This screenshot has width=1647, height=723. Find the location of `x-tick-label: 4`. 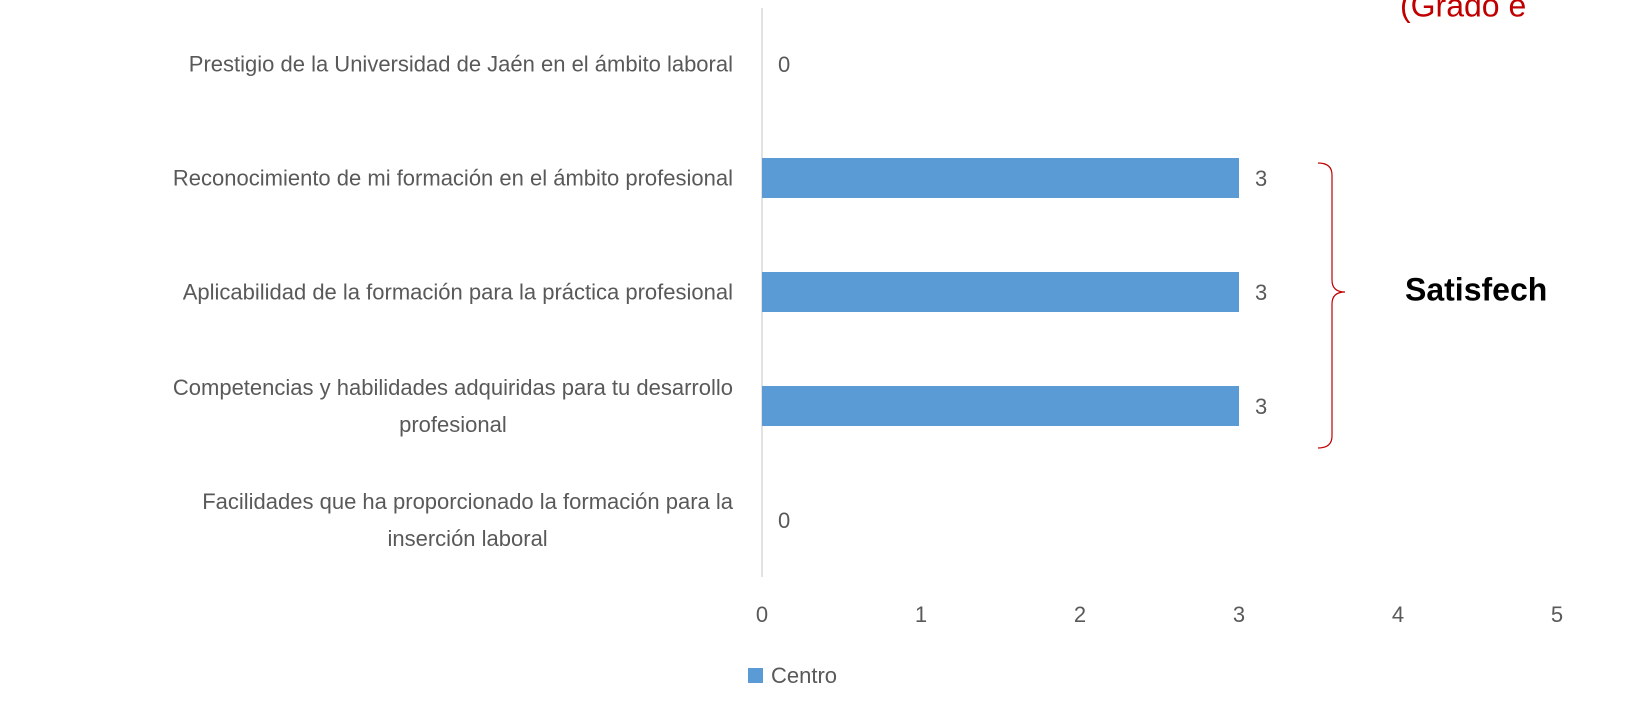

x-tick-label: 4 is located at coordinates (1398, 614).